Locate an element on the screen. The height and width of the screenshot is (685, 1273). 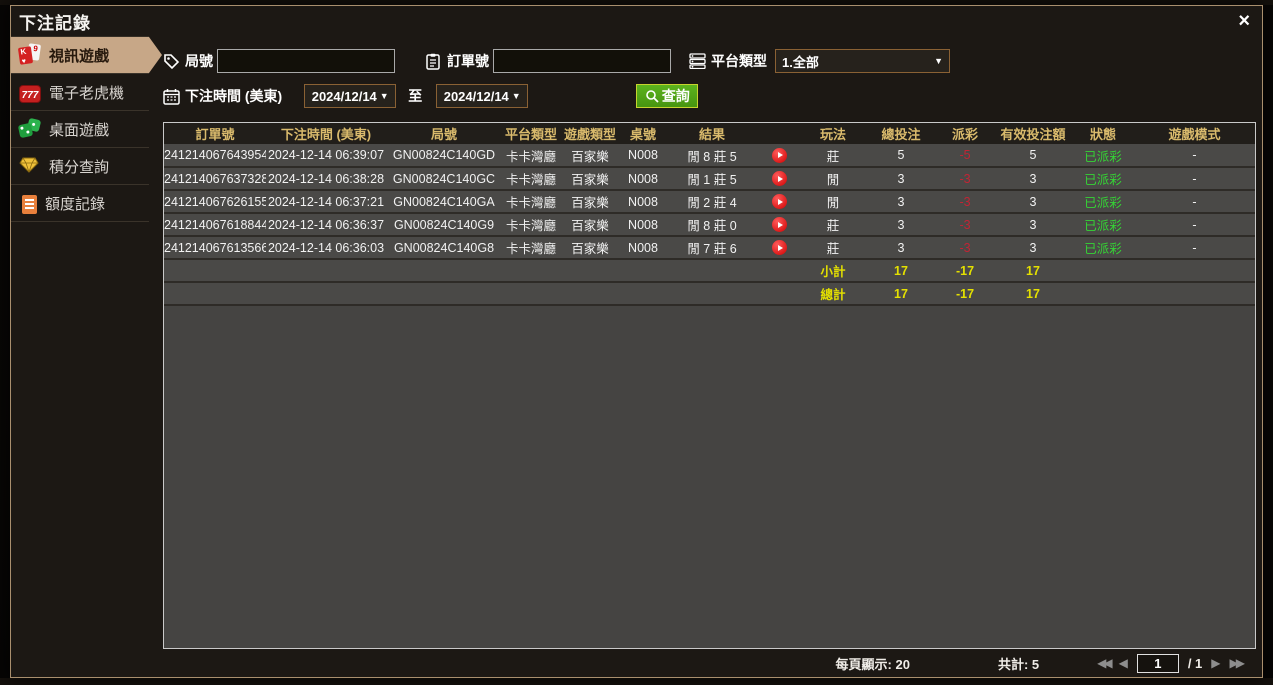
date-to-picker: 2024/12/14 ▼ is located at coordinates (482, 96).